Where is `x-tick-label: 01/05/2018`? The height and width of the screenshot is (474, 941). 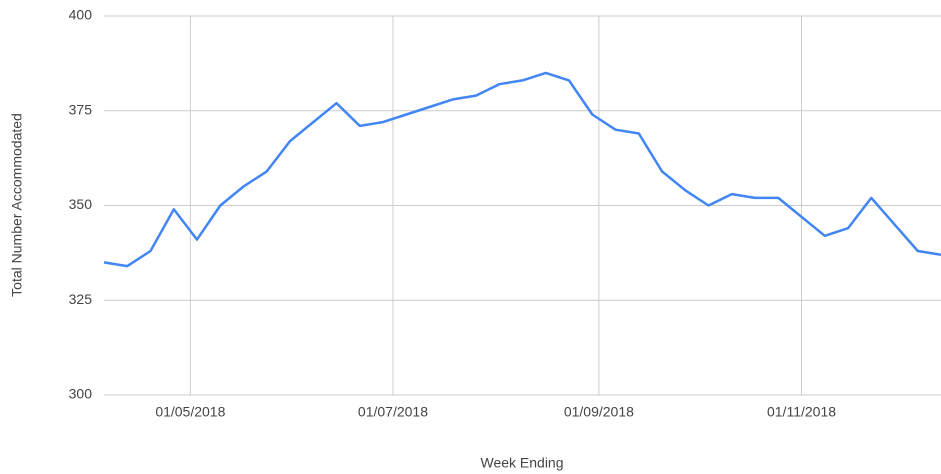 x-tick-label: 01/05/2018 is located at coordinates (190, 412).